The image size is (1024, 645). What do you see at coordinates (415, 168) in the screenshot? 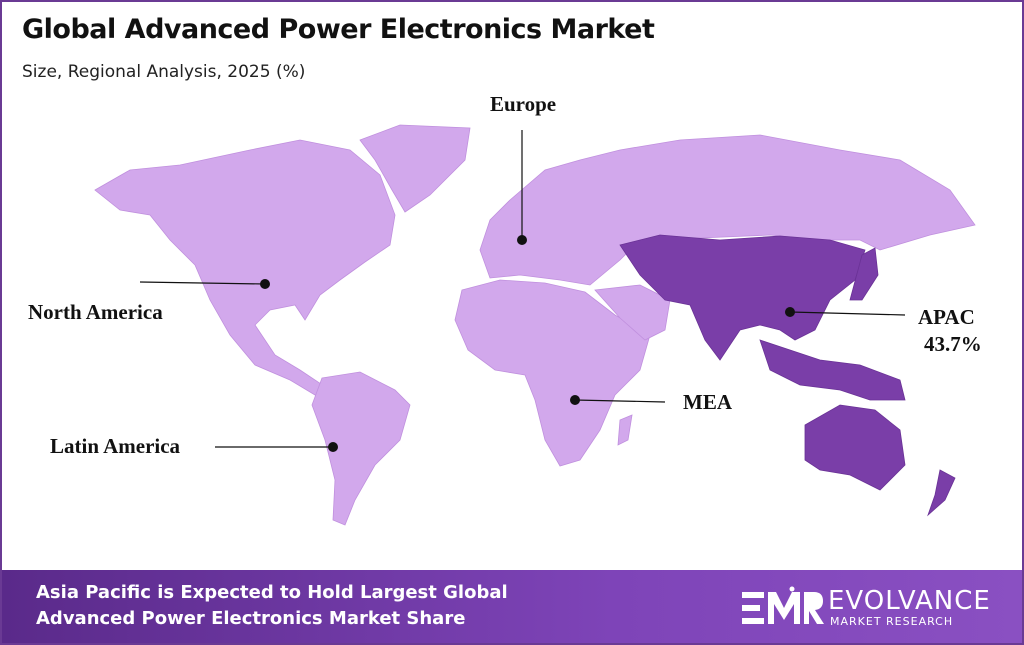
I see `region-greenland` at bounding box center [415, 168].